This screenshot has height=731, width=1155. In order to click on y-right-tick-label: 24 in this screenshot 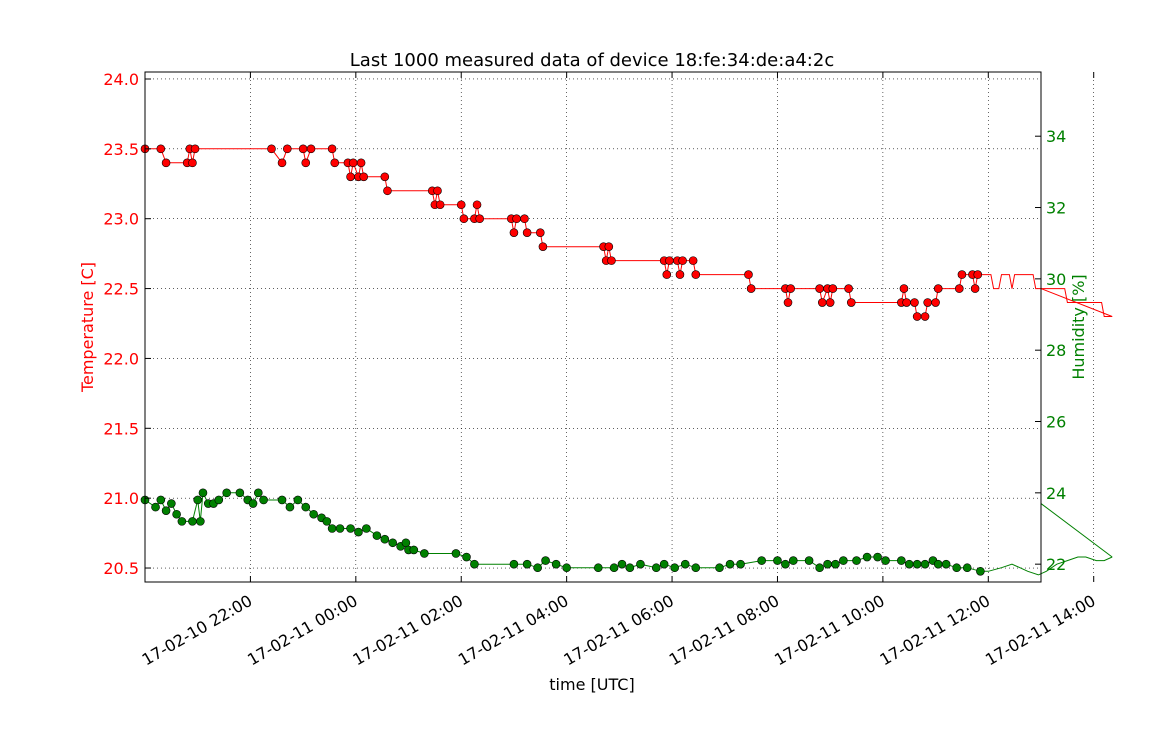, I will do `click(1056, 493)`.